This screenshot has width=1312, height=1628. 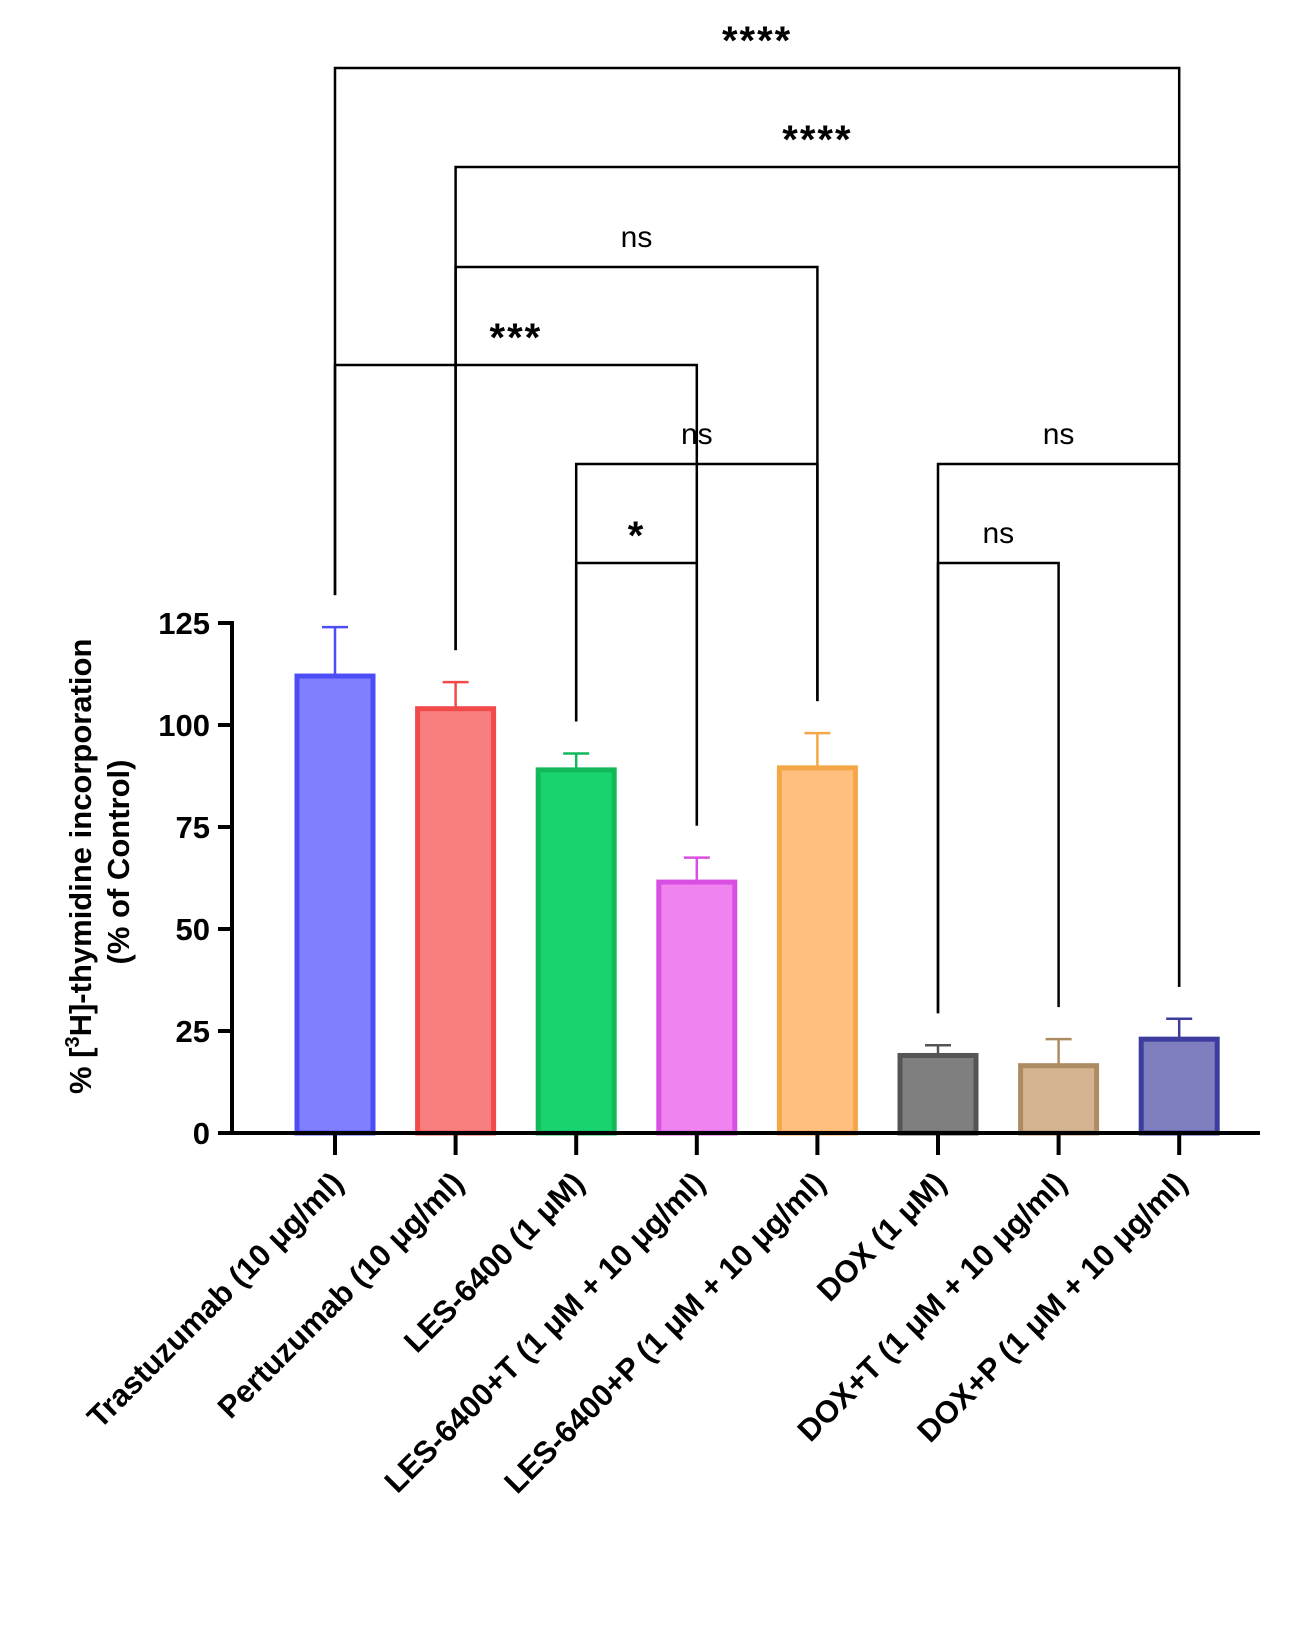 What do you see at coordinates (341, 1295) in the screenshot?
I see `x-category-label: Pertuzumab (10 μg/ml)` at bounding box center [341, 1295].